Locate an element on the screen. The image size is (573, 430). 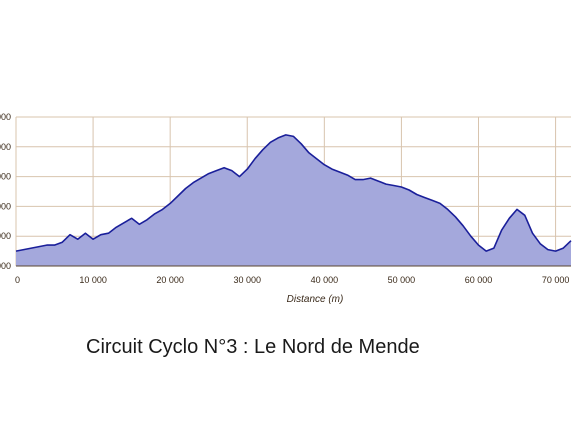
x-tick-label: 30 000 is located at coordinates (247, 280).